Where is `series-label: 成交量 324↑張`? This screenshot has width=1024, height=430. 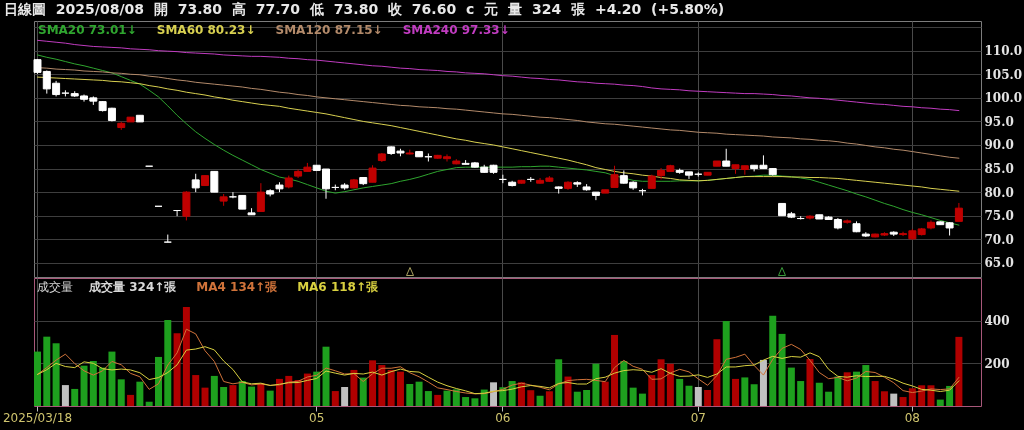
series-label: 成交量 324↑張 is located at coordinates (133, 287).